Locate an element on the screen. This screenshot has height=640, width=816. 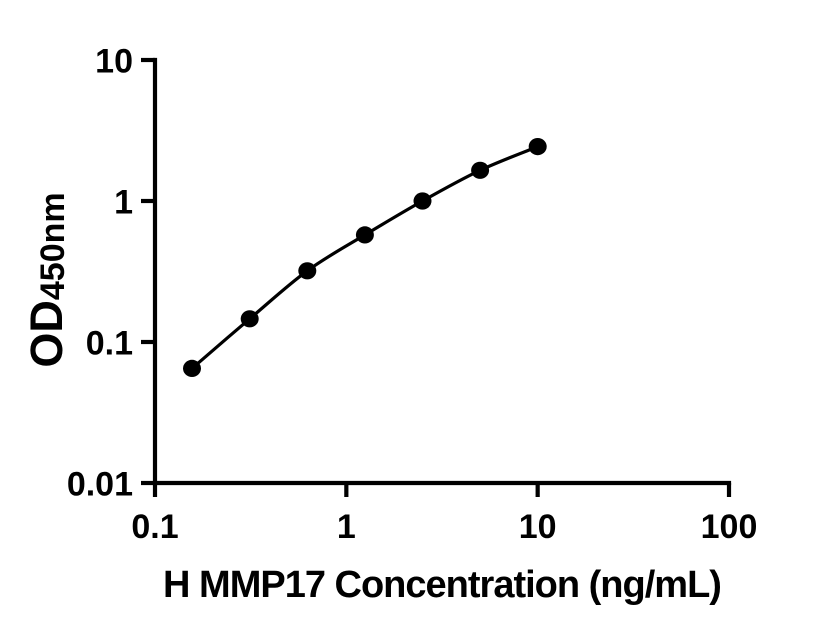
y-tick-label: 1 is located at coordinates (123, 203).